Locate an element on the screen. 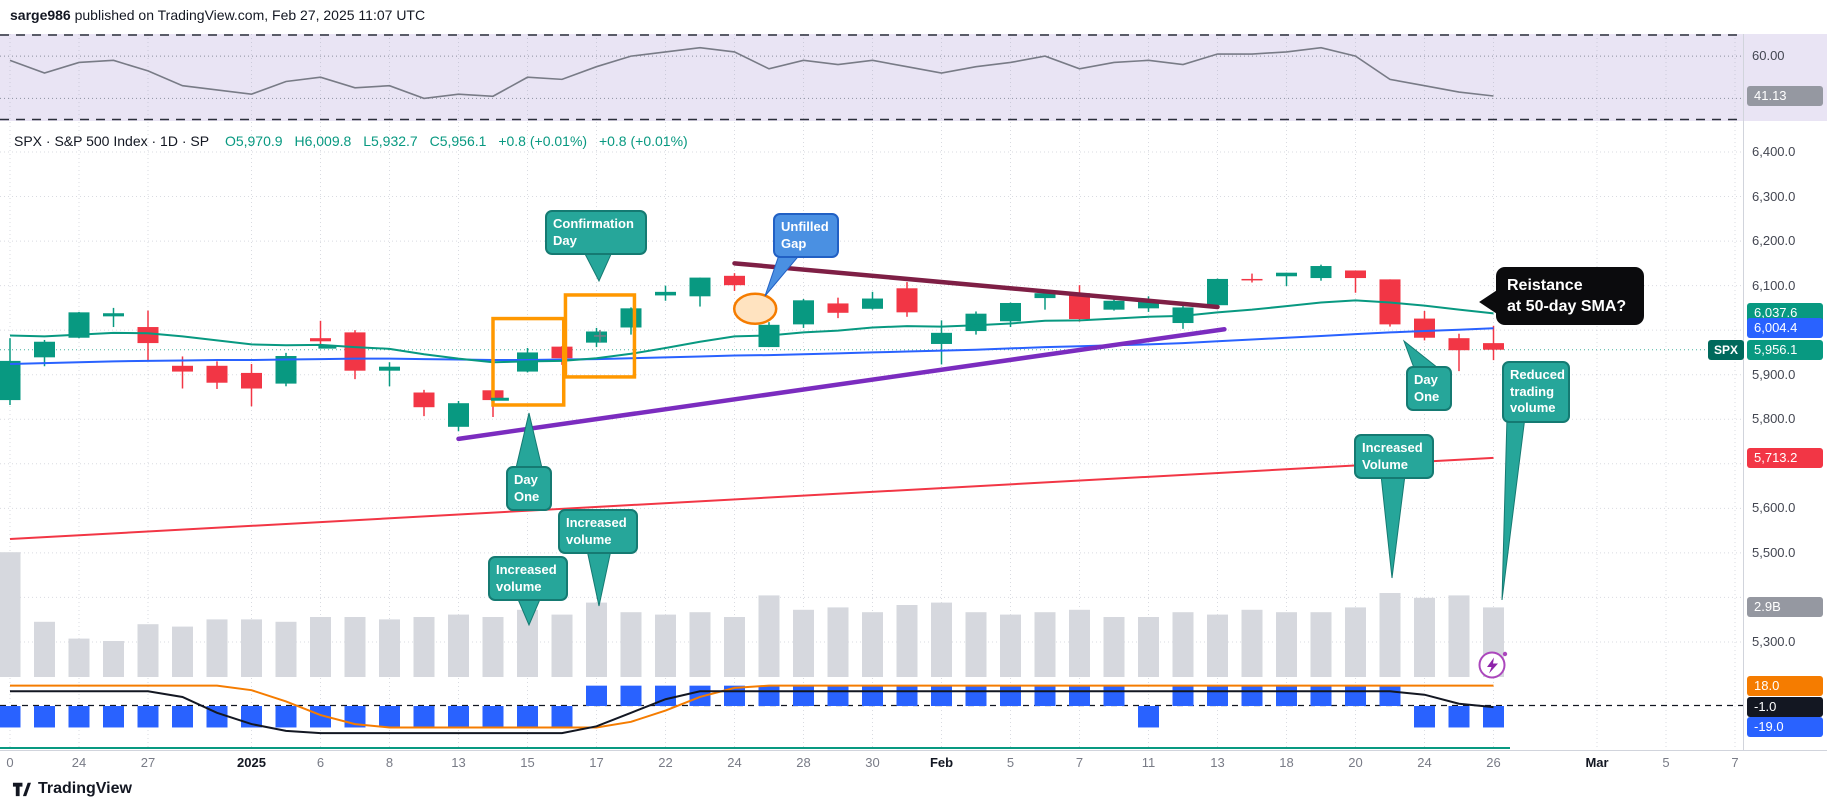 The image size is (1827, 805). symbol-title: SPX · S&P 500 Index · 1D · SP is located at coordinates (112, 141).